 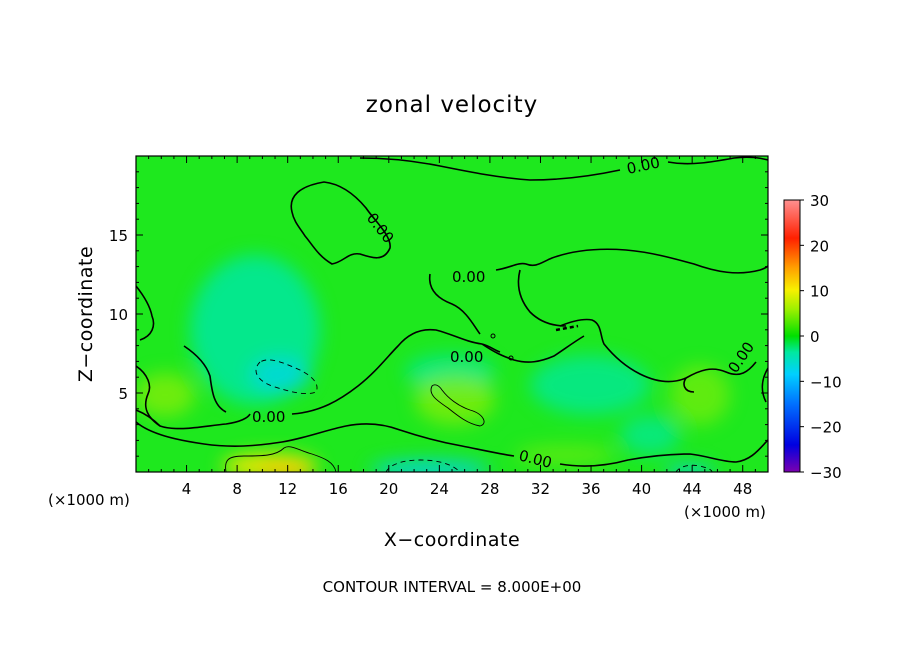 I want to click on colorbar-tick-label: 20, so click(x=819, y=246).